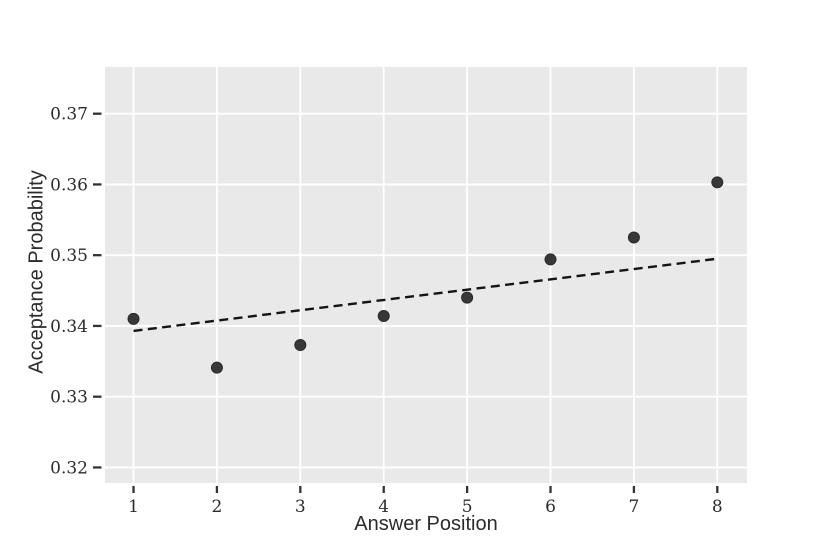 Image resolution: width=830 pixels, height=554 pixels. I want to click on x-tick-label: 4, so click(383, 507).